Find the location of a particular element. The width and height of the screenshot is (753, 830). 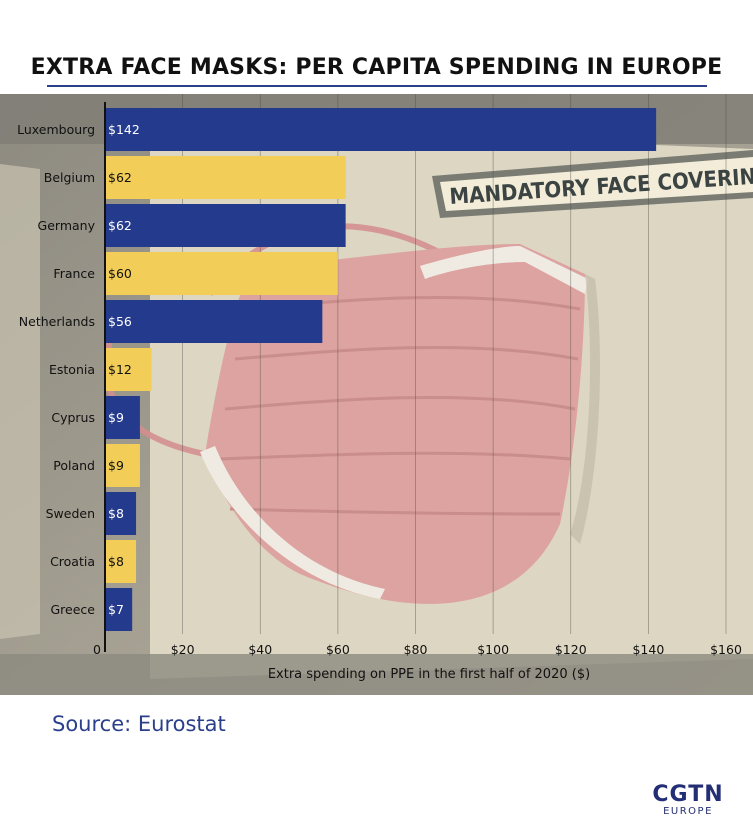

category-label: Germany is located at coordinates (67, 225).